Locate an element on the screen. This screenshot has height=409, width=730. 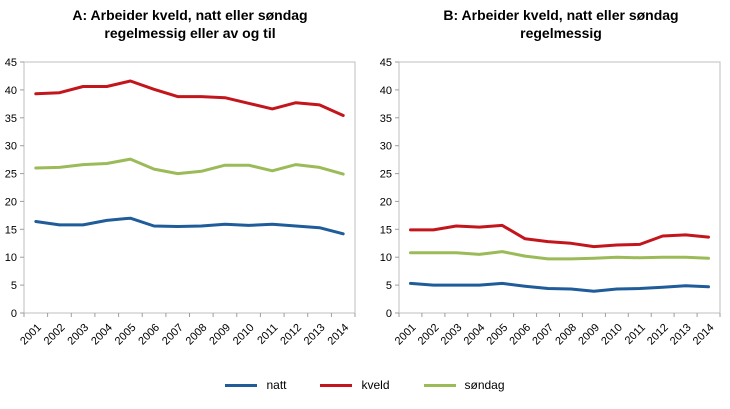
legend-line-kveld-icon is located at coordinates (336, 385).